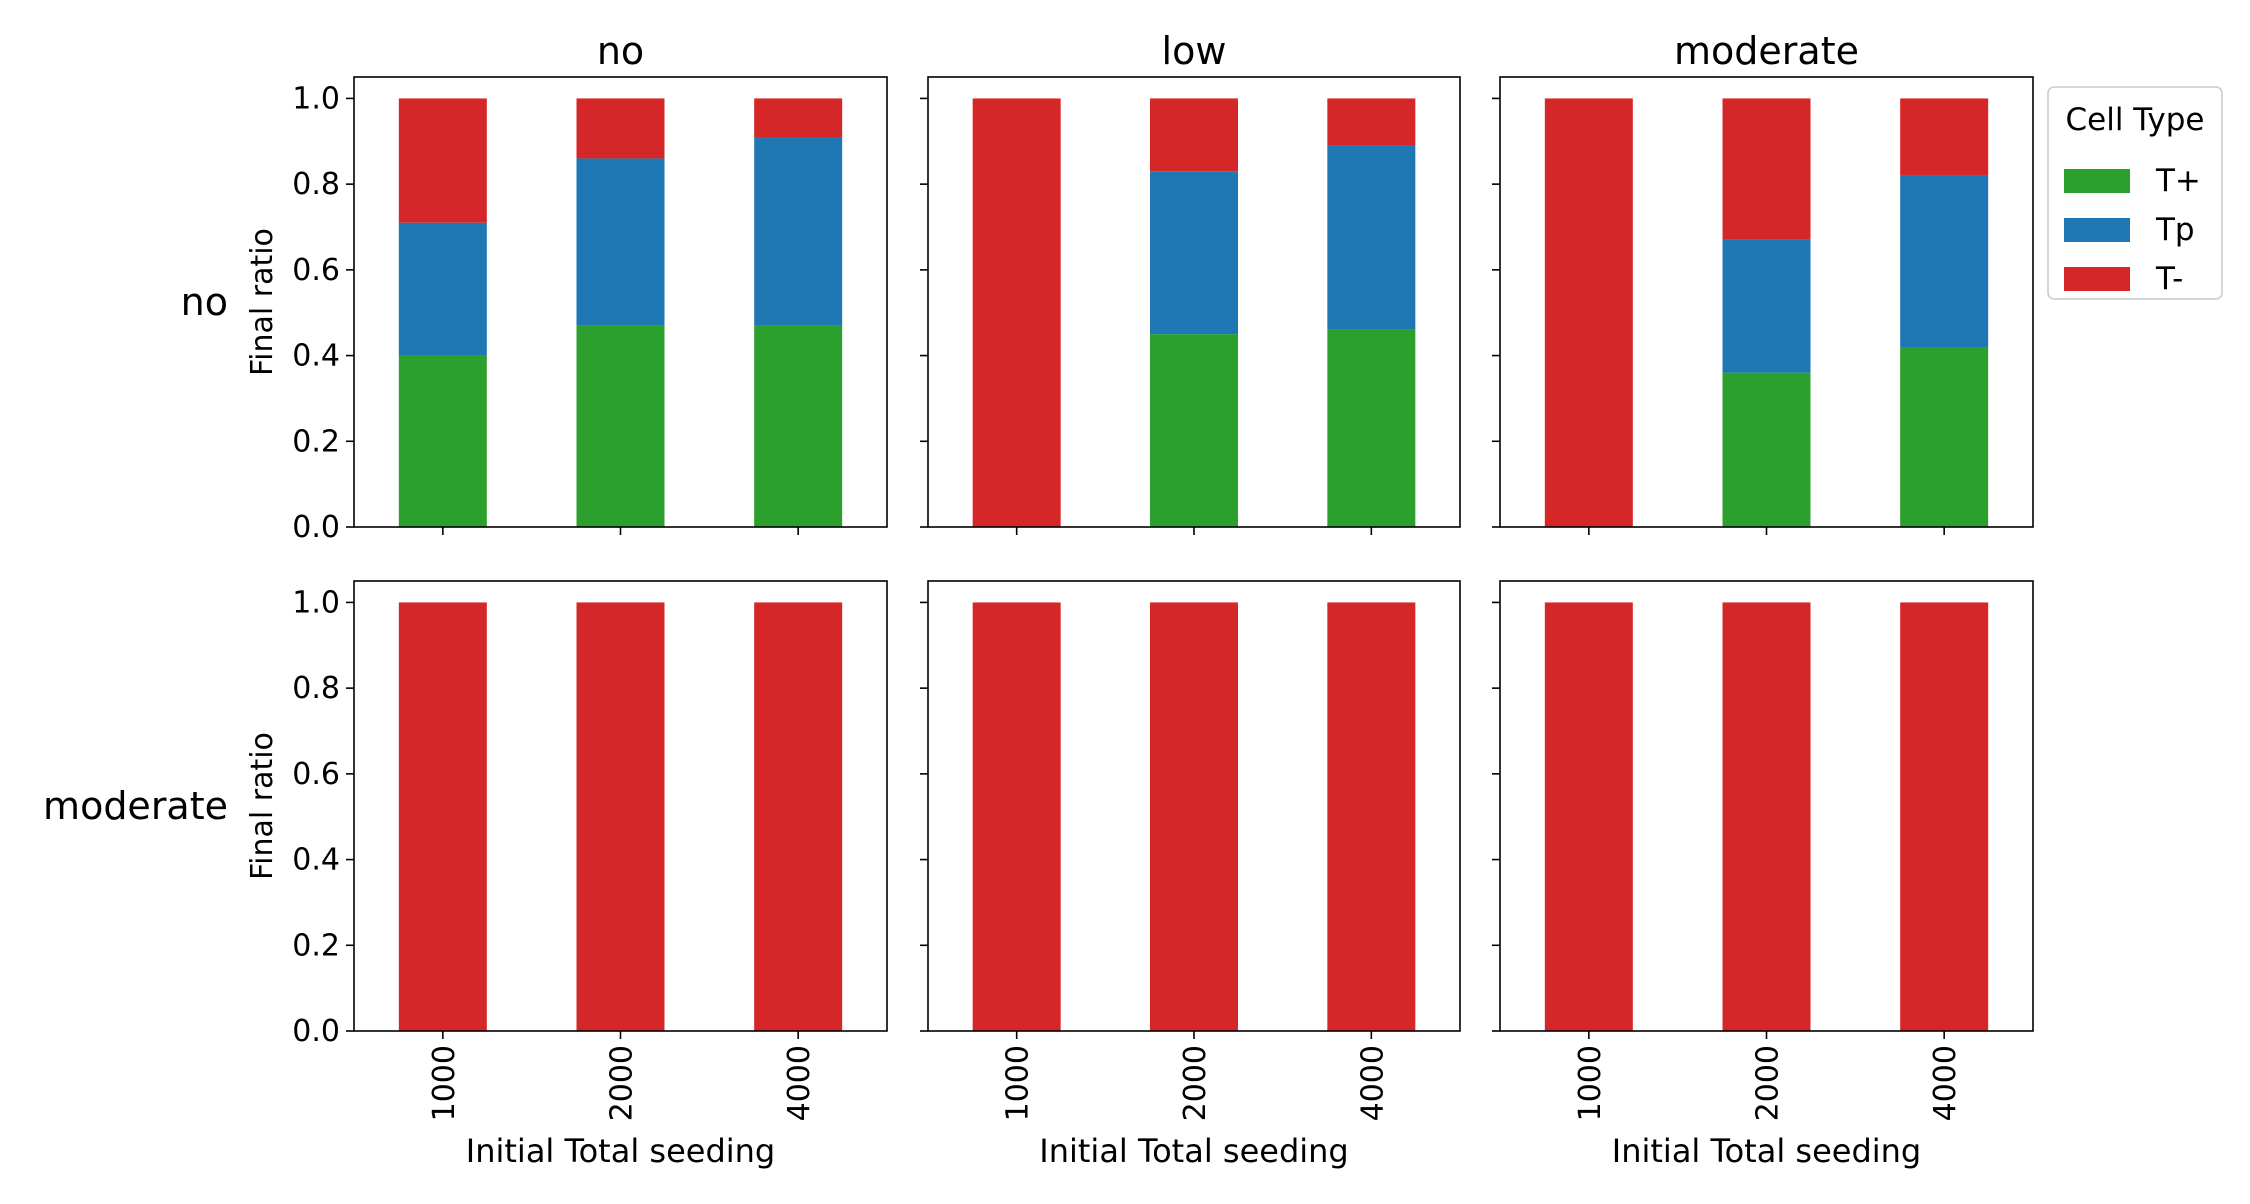 The width and height of the screenshot is (2250, 1204). I want to click on legend-label: Tp, so click(2175, 230).